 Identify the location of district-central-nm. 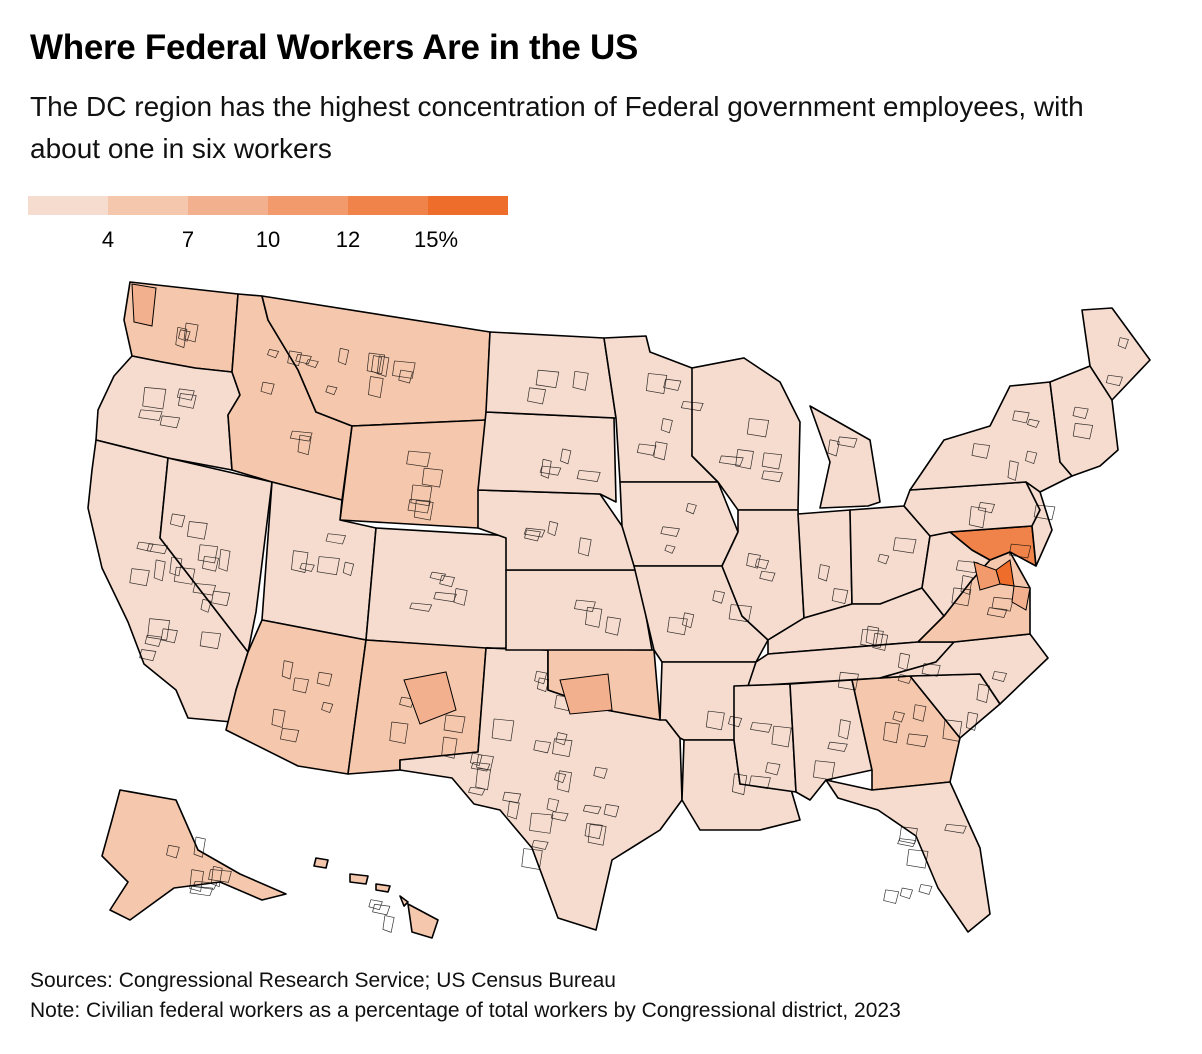
(430, 698).